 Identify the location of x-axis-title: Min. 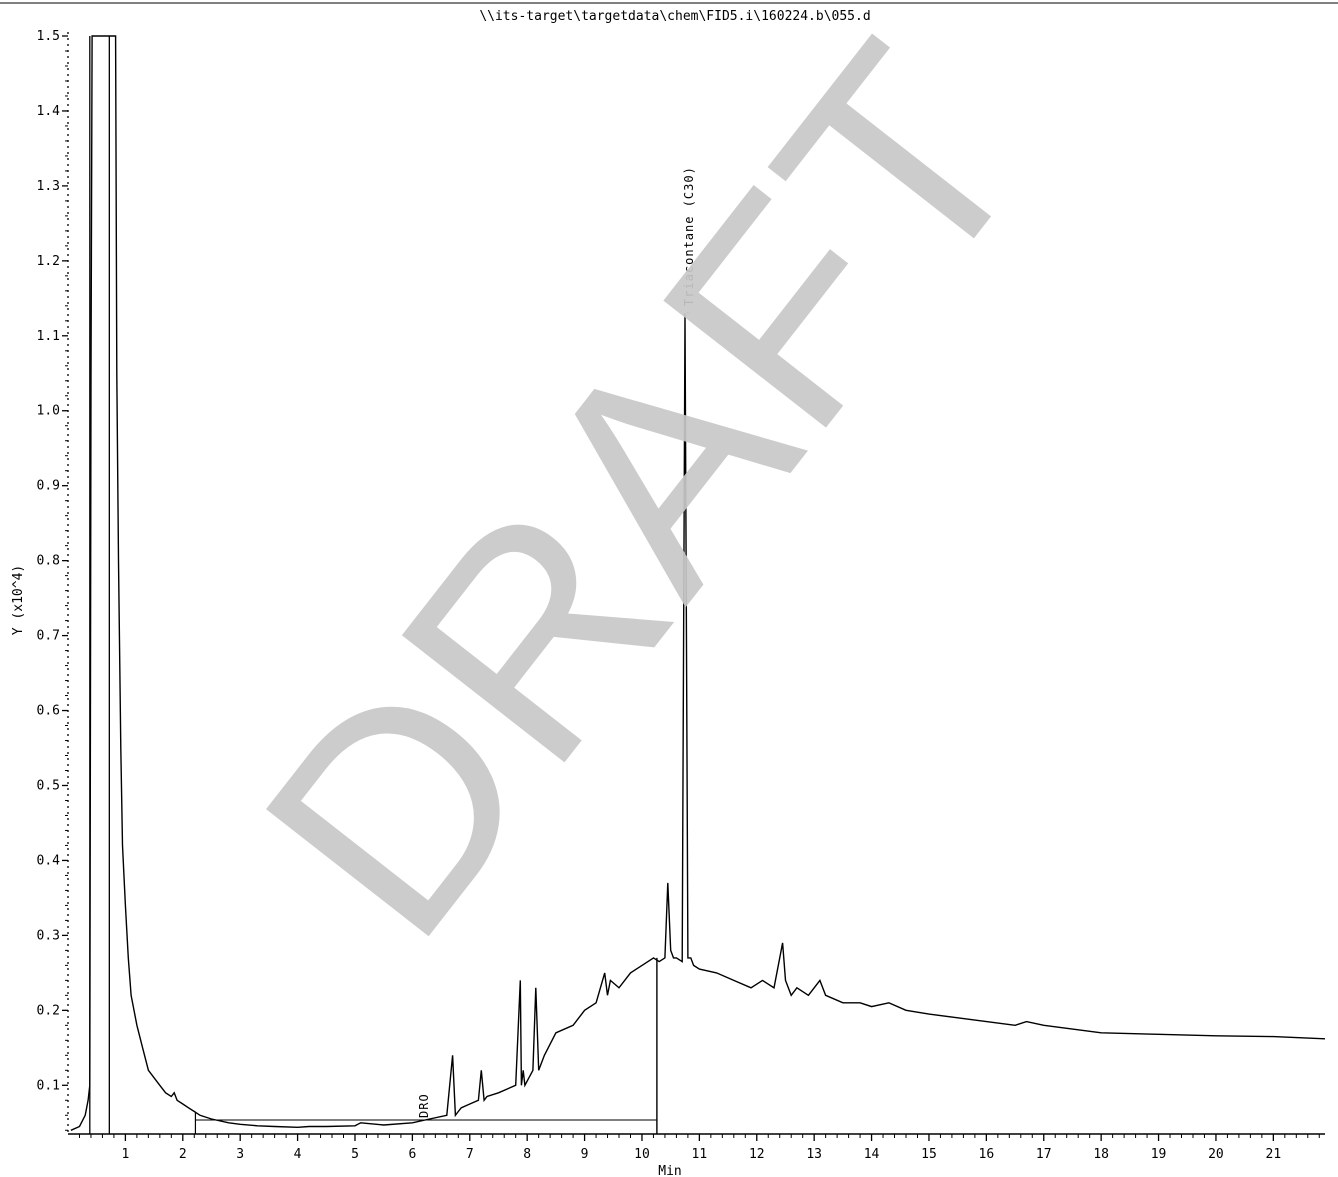
(669, 1170).